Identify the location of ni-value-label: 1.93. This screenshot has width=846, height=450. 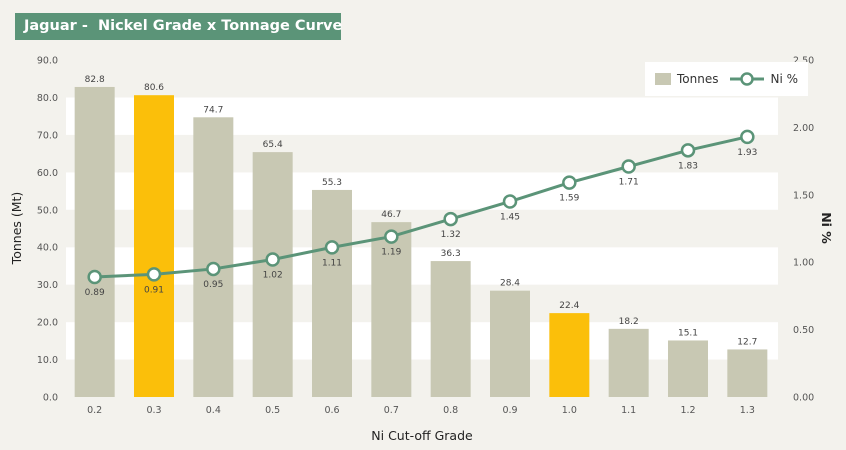
(747, 153).